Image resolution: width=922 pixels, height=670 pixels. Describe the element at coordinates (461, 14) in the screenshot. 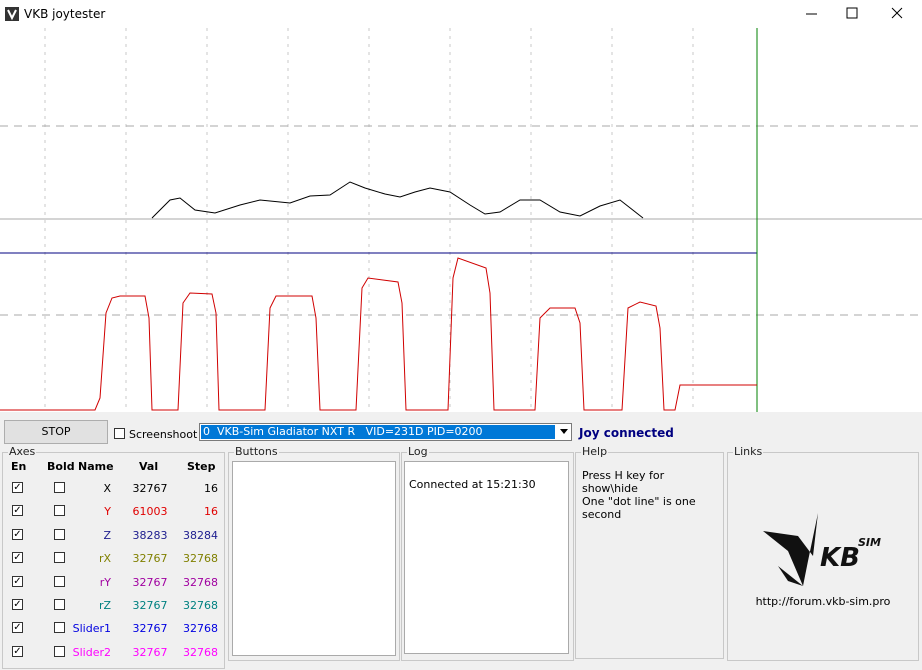

I see `title-bar: VKB joytester` at that location.